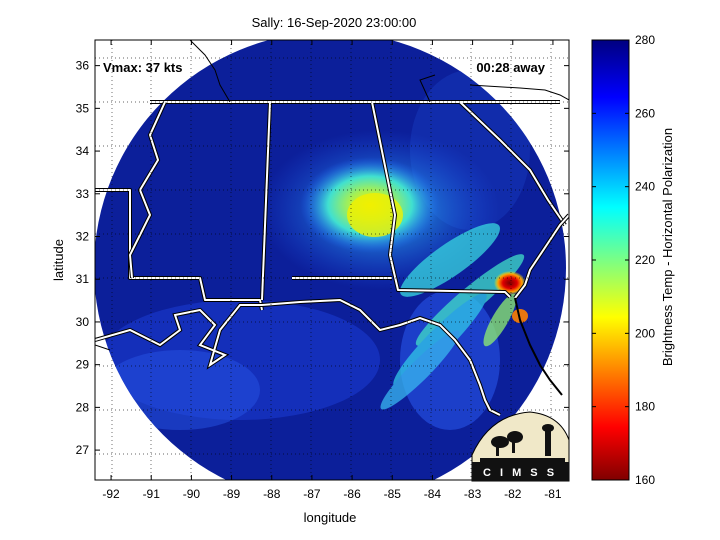 The height and width of the screenshot is (540, 720). I want to click on x-tick-label: -92, so click(111, 494).